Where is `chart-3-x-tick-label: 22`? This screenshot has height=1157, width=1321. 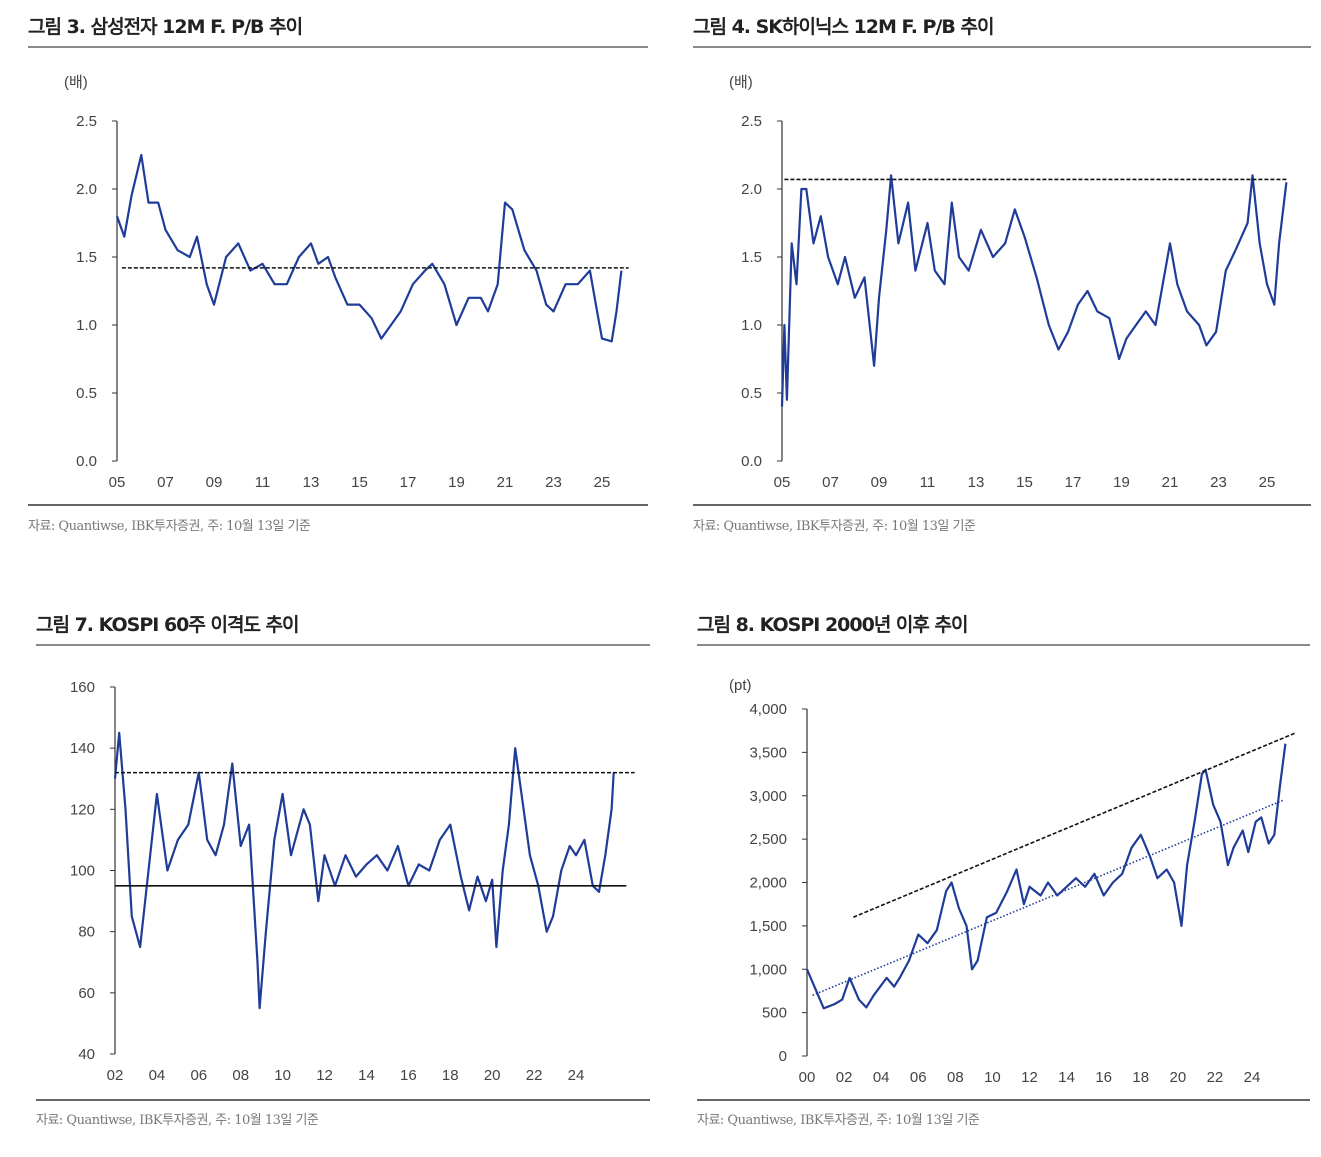 chart-3-x-tick-label: 22 is located at coordinates (534, 1075).